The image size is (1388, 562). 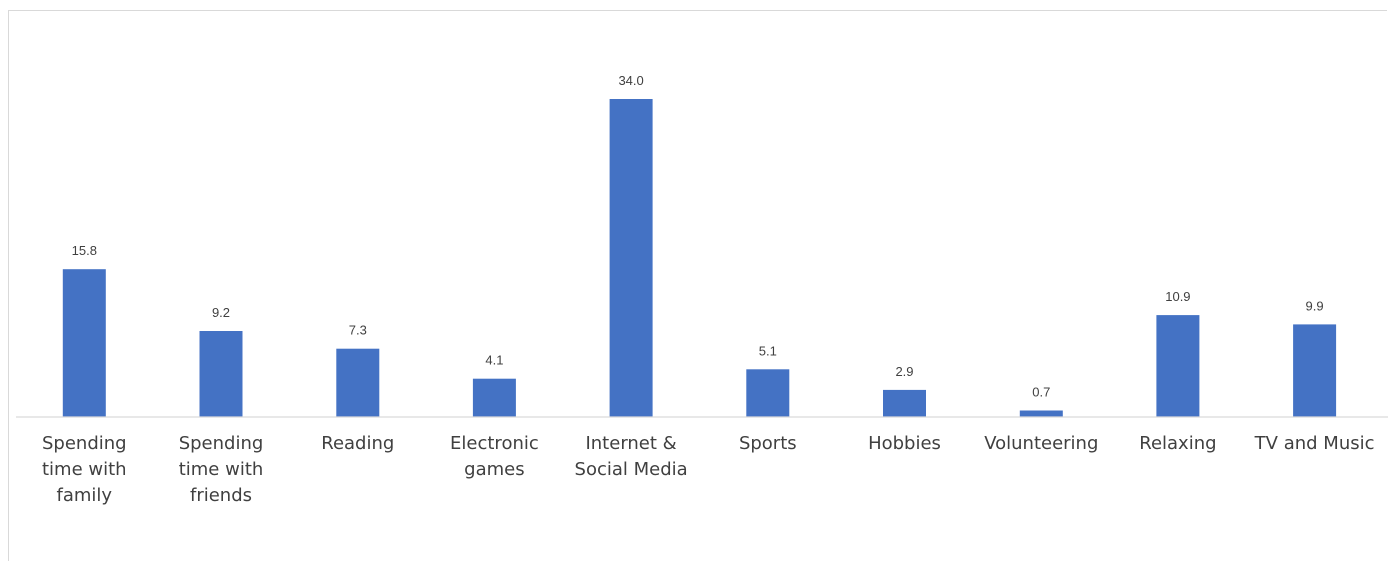 What do you see at coordinates (1315, 305) in the screenshot?
I see `value-label-10: 9.9` at bounding box center [1315, 305].